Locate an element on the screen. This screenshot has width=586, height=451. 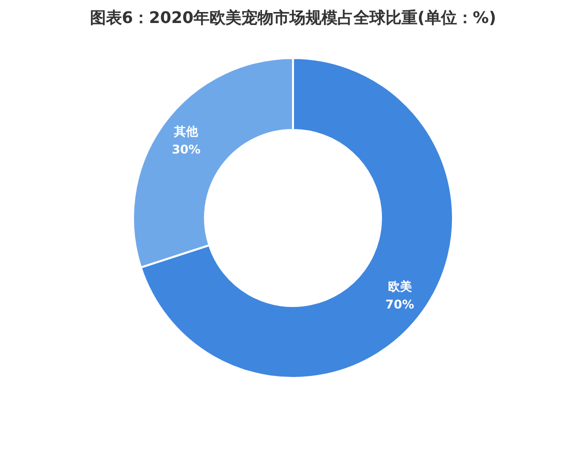
slice-label: 其他 is located at coordinates (186, 131).